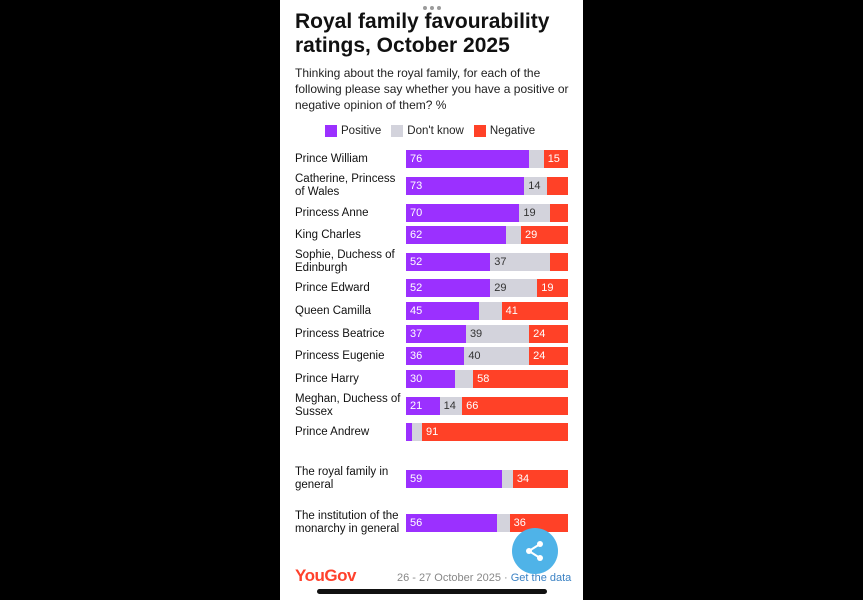 This screenshot has width=863, height=600. I want to click on yougov-logo: YouGov, so click(325, 575).